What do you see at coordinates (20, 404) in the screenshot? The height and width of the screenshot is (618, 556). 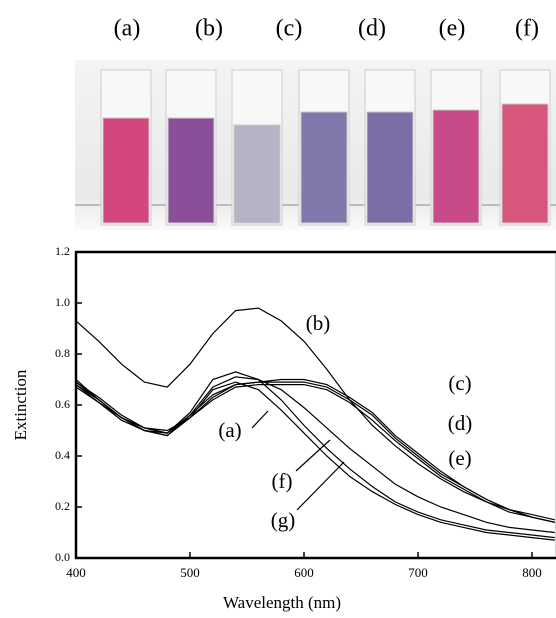 I see `y-axis-label: Extinction` at bounding box center [20, 404].